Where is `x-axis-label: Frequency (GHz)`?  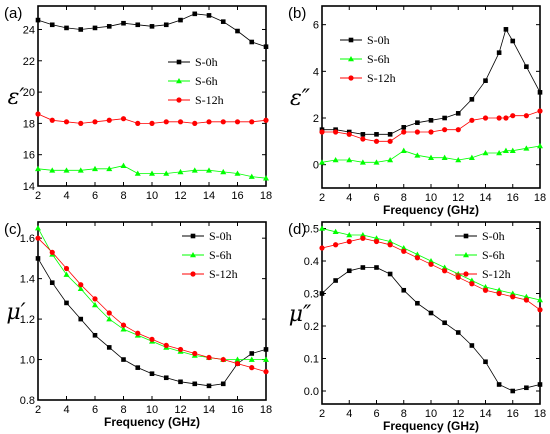
x-axis-label: Frequency (GHz) is located at coordinates (431, 210).